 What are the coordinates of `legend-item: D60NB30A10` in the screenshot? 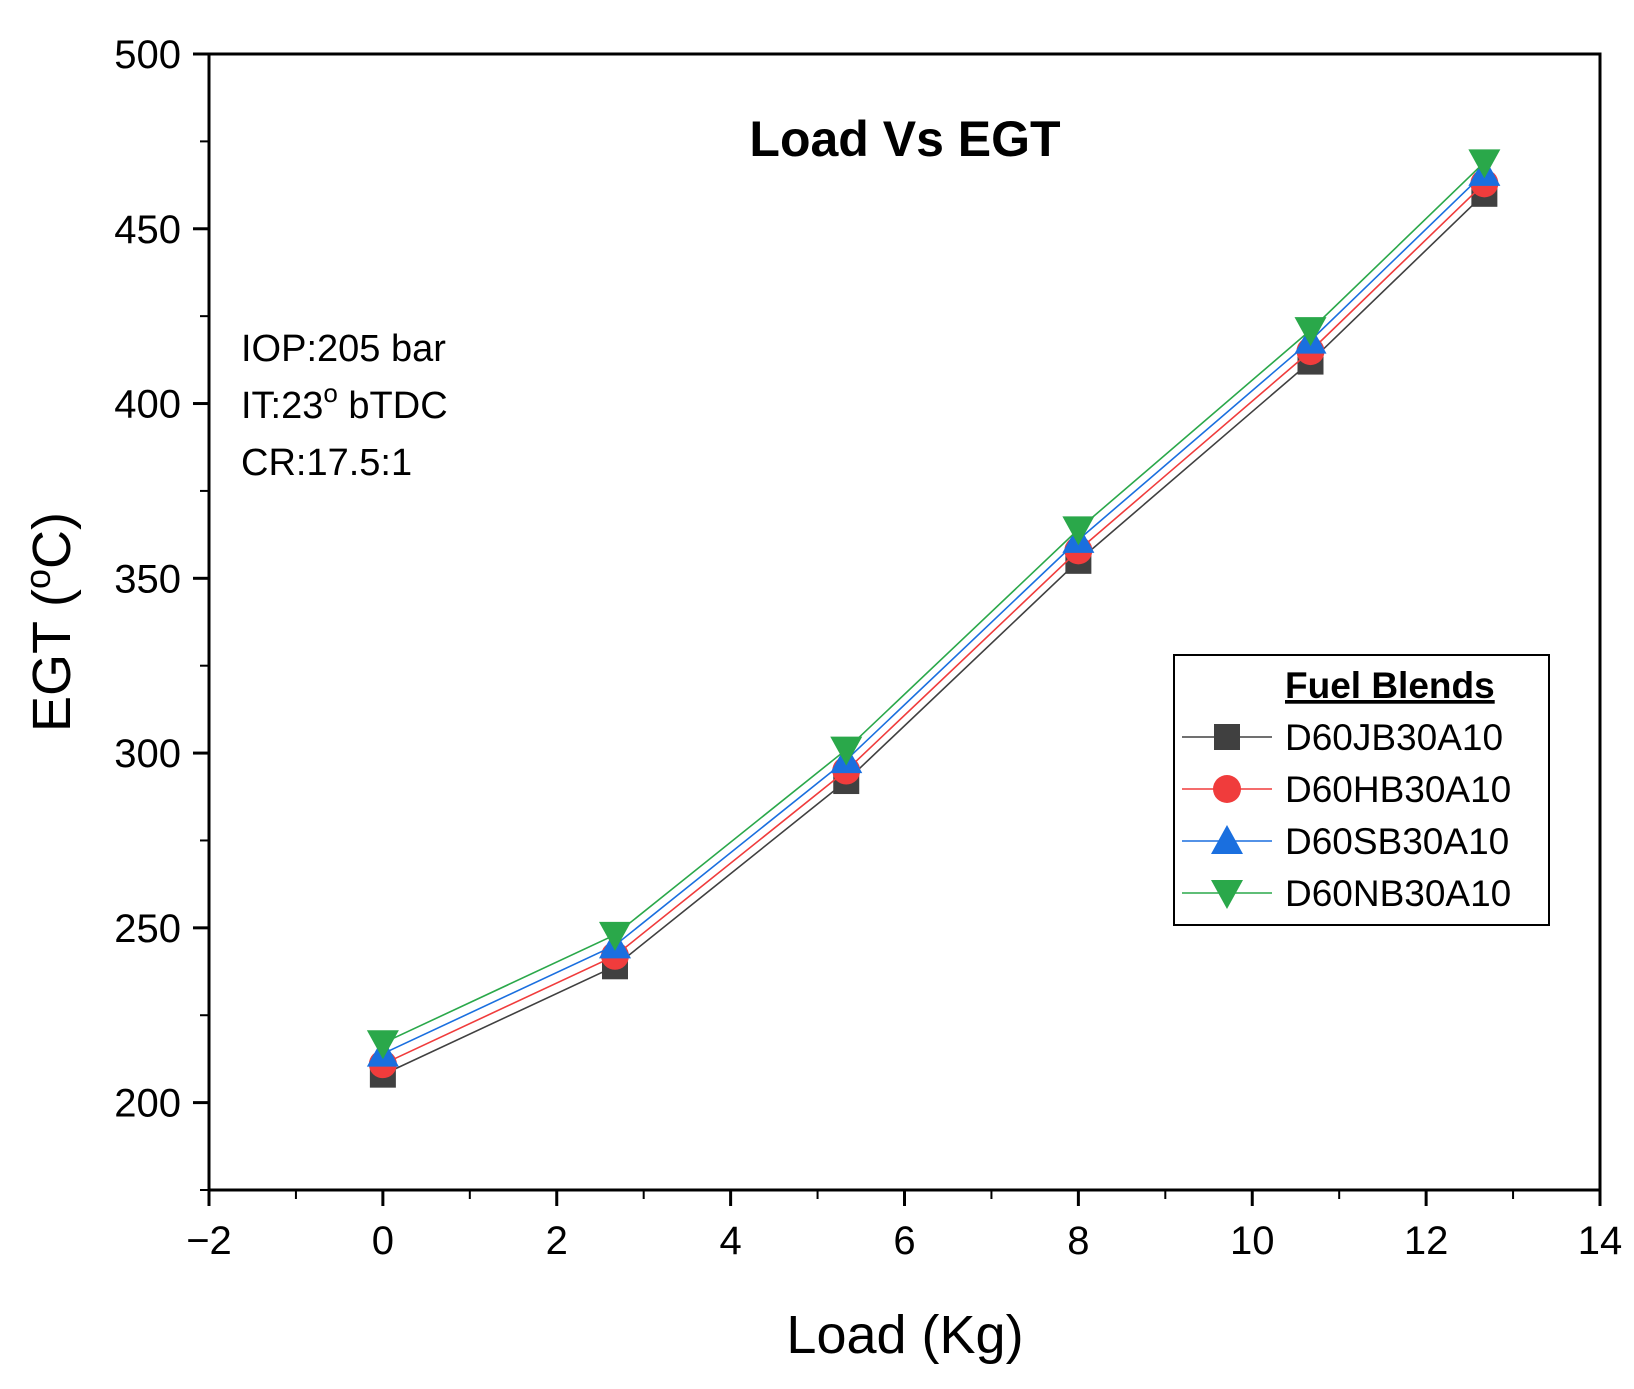 It's located at (1346, 893).